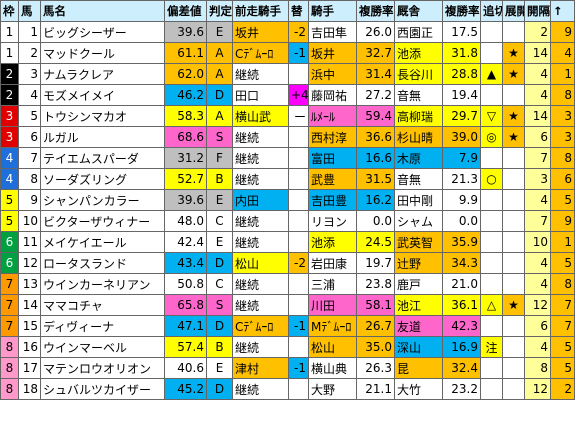 The width and height of the screenshot is (575, 422). Describe the element at coordinates (9, 221) in the screenshot. I see `frame-cell: 5` at that location.